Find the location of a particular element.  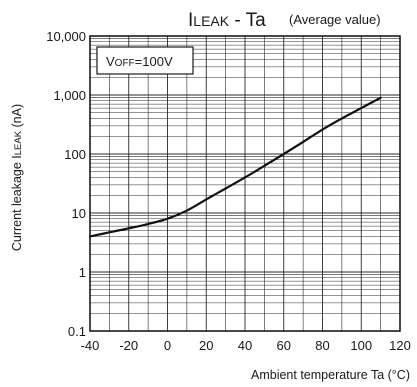

x-tick-label: 80 is located at coordinates (322, 345).